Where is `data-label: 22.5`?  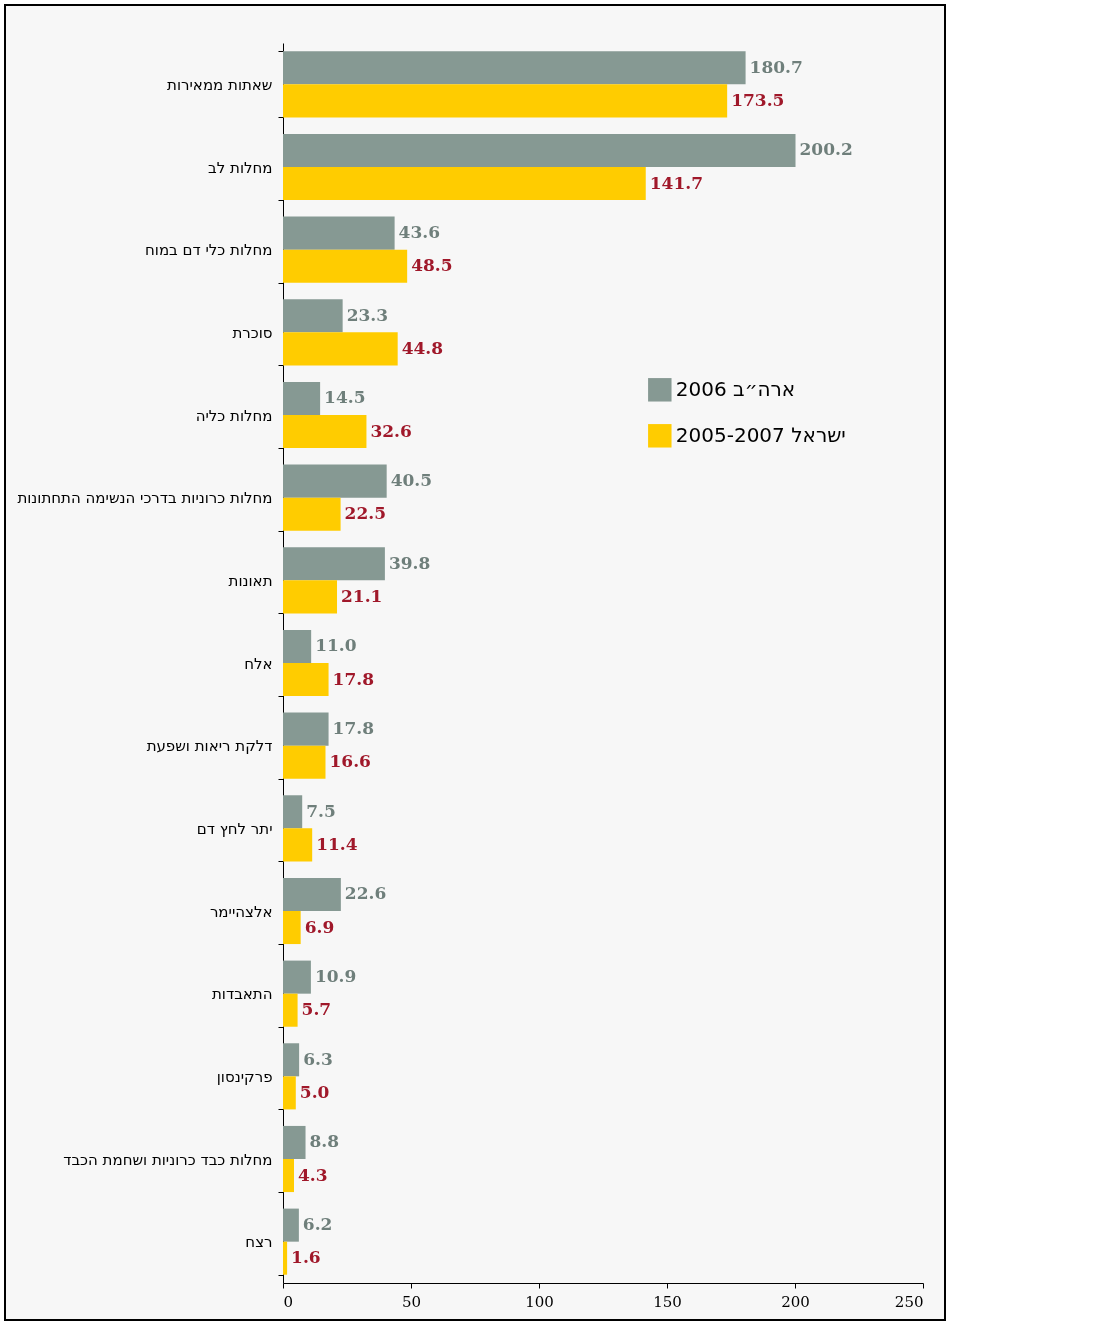
data-label: 22.5 is located at coordinates (365, 513).